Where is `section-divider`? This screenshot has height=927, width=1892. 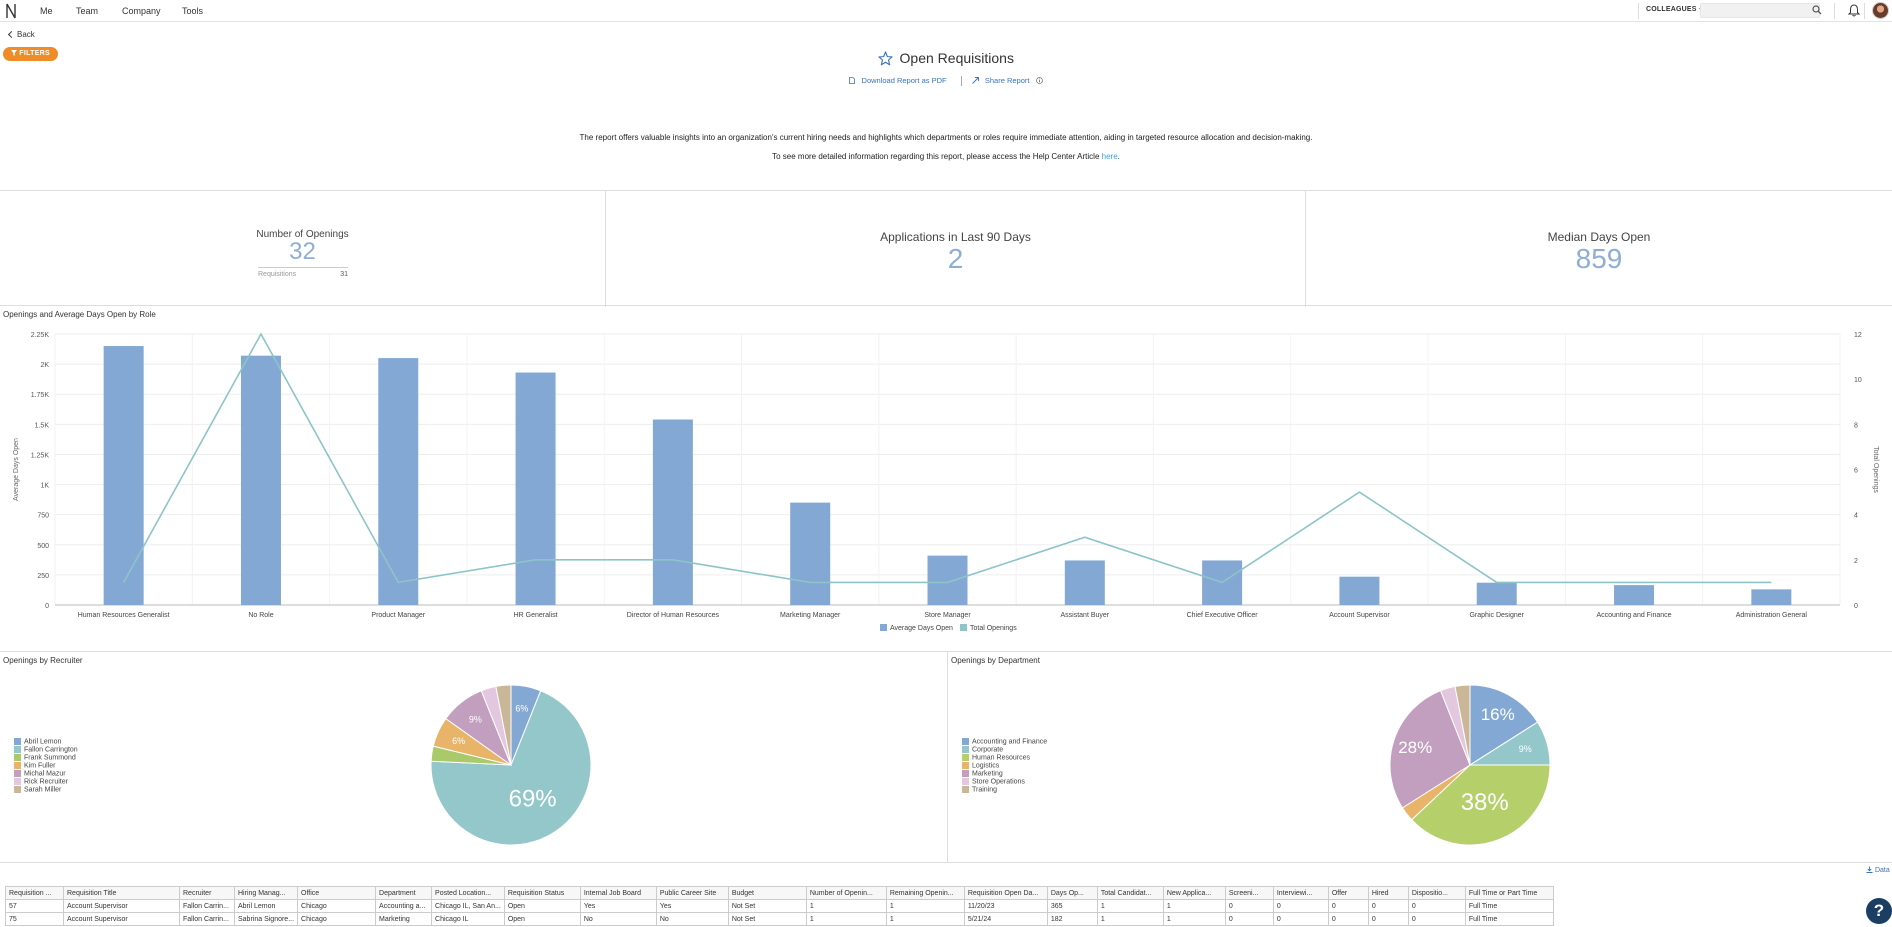
section-divider is located at coordinates (946, 862).